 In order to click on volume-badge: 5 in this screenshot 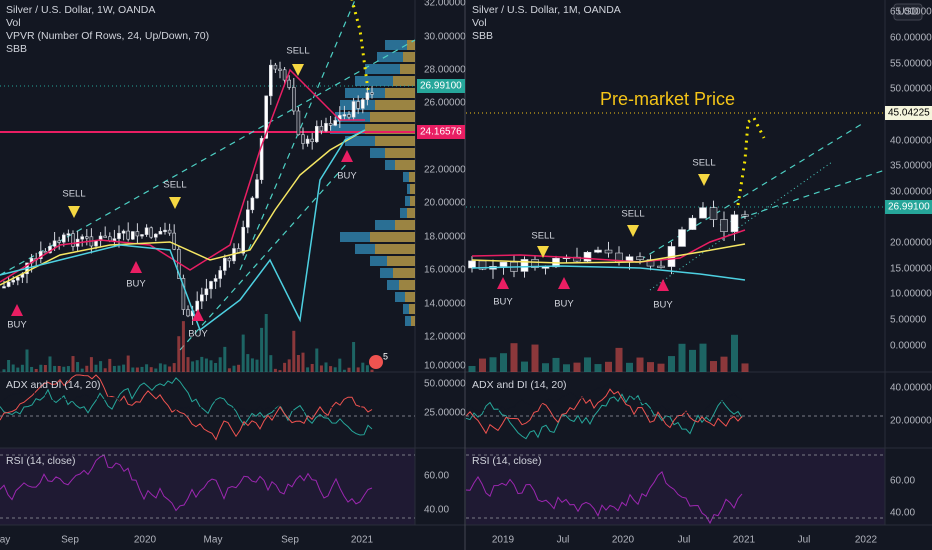, I will do `click(385, 356)`.